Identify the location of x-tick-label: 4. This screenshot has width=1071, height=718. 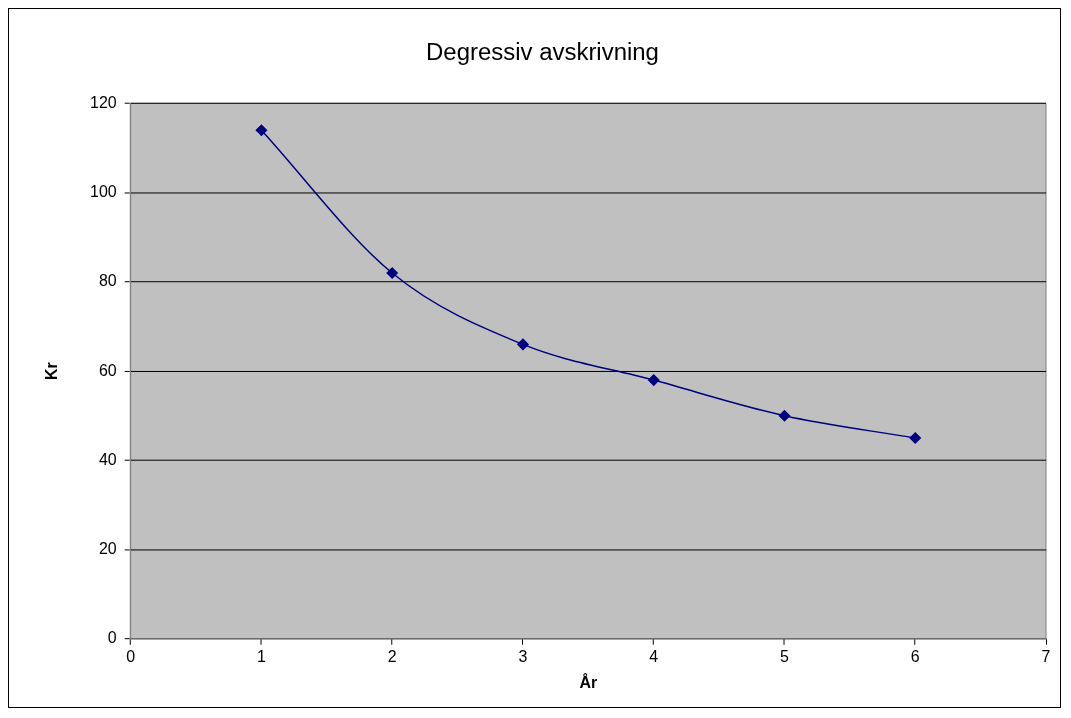
(654, 656).